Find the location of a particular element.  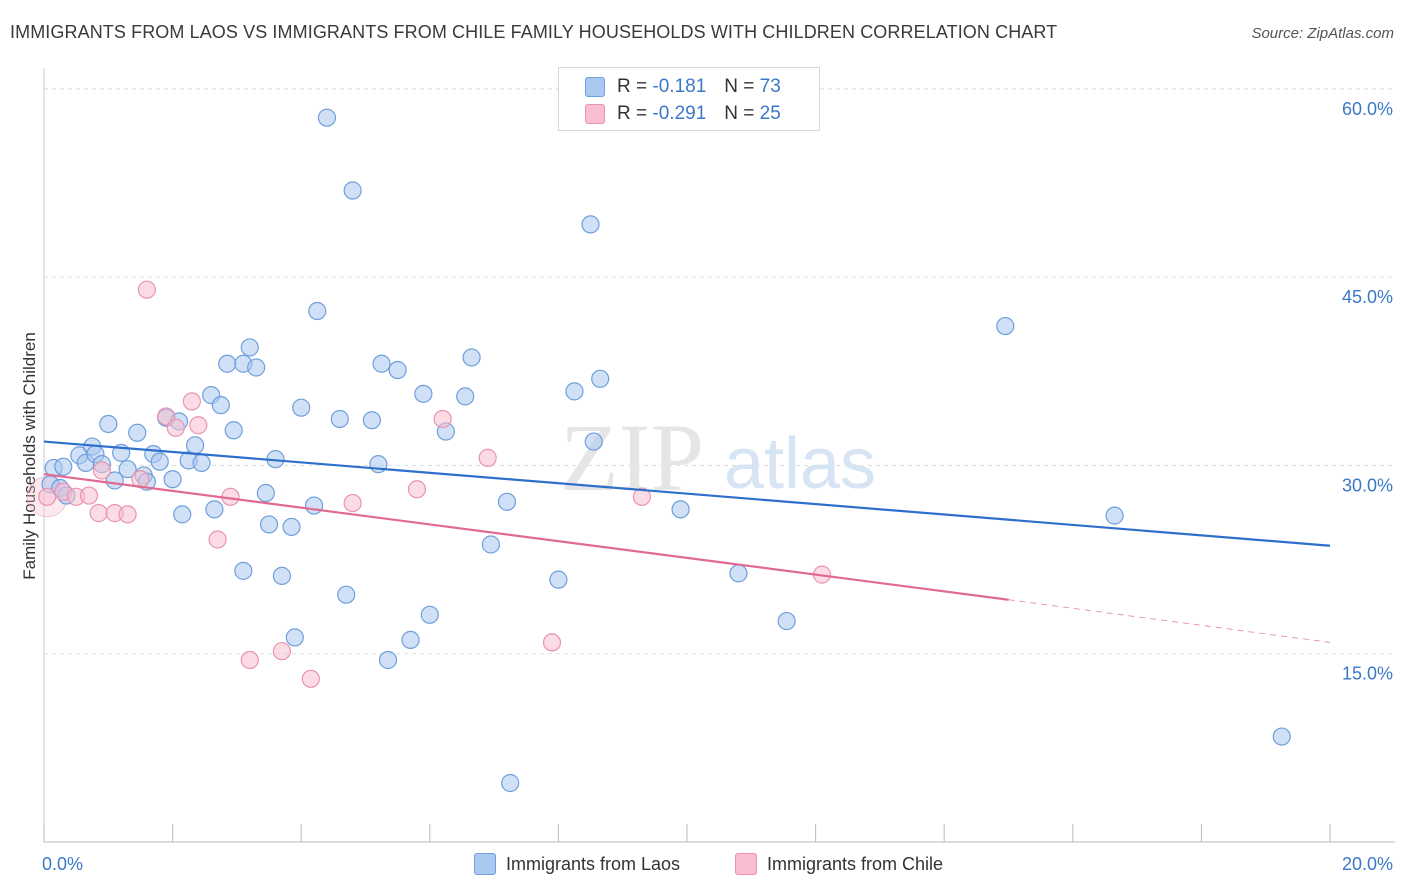

legend-row-laos: R = -0.181 N = 73 is located at coordinates (683, 87).